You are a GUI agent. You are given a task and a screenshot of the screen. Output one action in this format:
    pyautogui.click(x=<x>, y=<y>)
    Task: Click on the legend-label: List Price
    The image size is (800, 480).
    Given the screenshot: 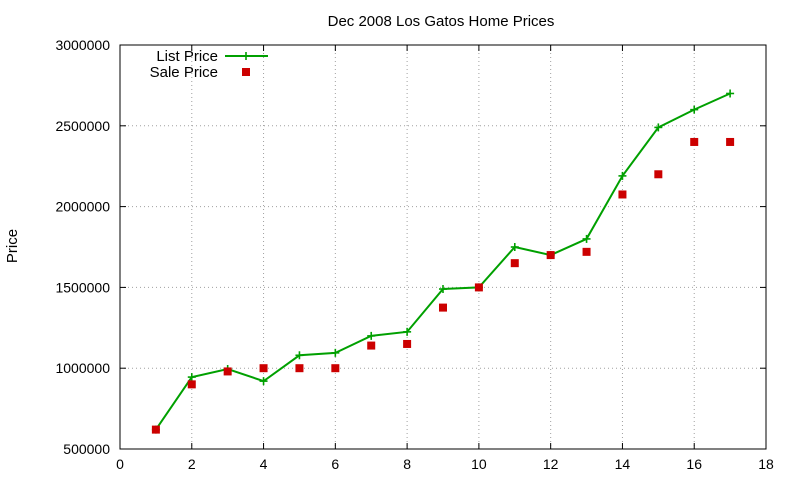 What is the action you would take?
    pyautogui.click(x=187, y=56)
    